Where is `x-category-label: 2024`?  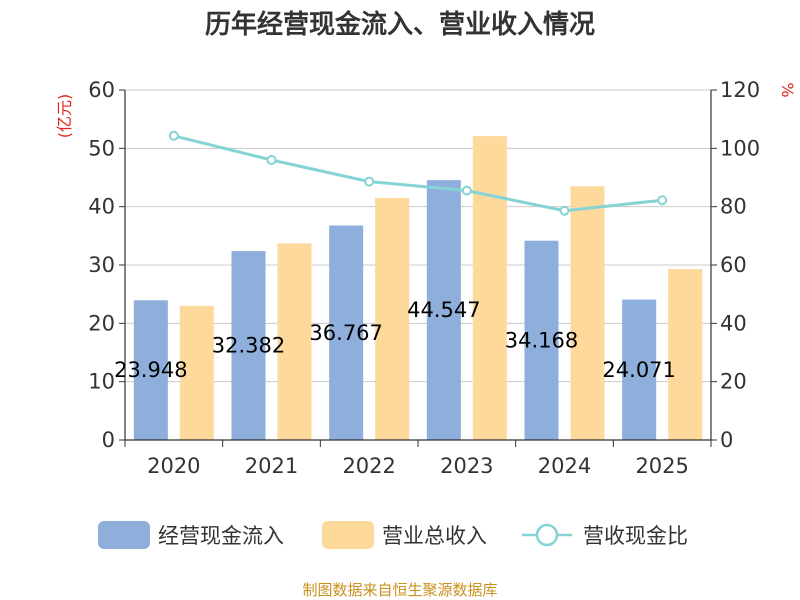 x-category-label: 2024 is located at coordinates (564, 466).